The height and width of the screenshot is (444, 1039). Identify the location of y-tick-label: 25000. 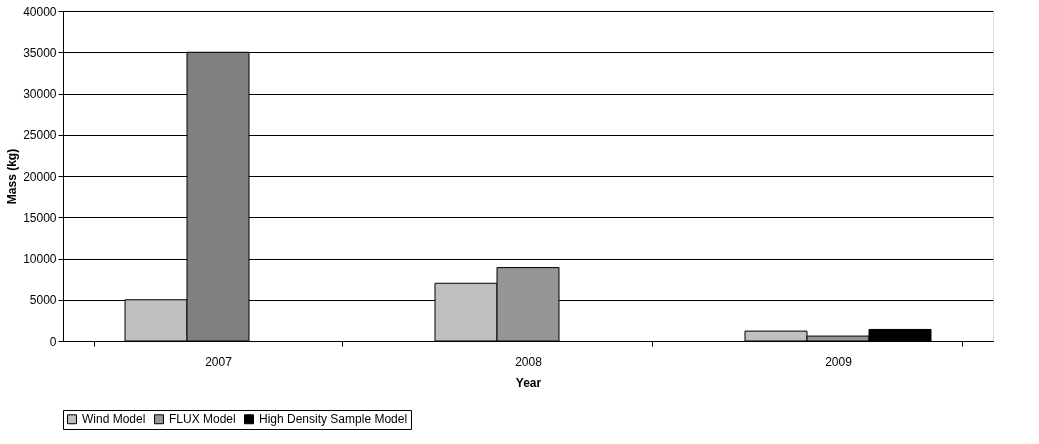
(40, 135).